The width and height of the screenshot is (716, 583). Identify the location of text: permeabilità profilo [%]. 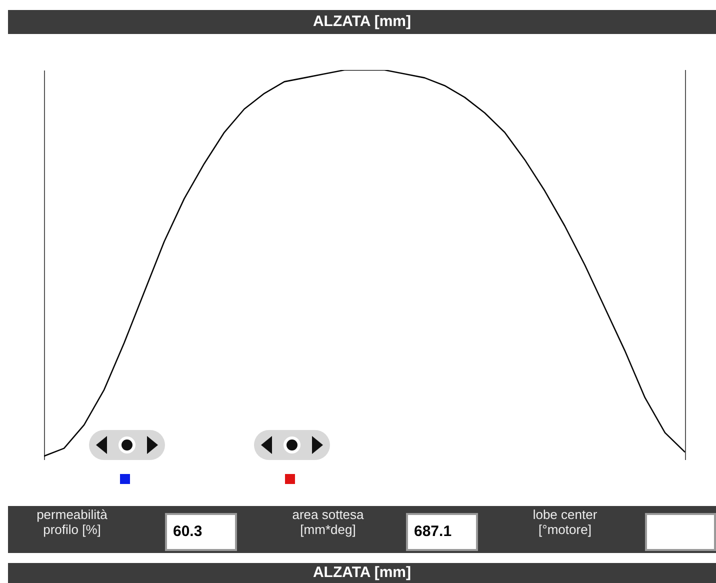
(72, 522).